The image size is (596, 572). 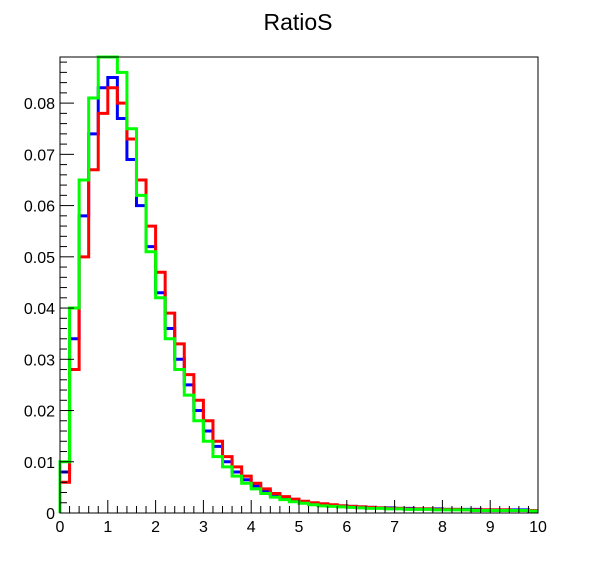 What do you see at coordinates (346, 527) in the screenshot?
I see `x-tick-label: 6` at bounding box center [346, 527].